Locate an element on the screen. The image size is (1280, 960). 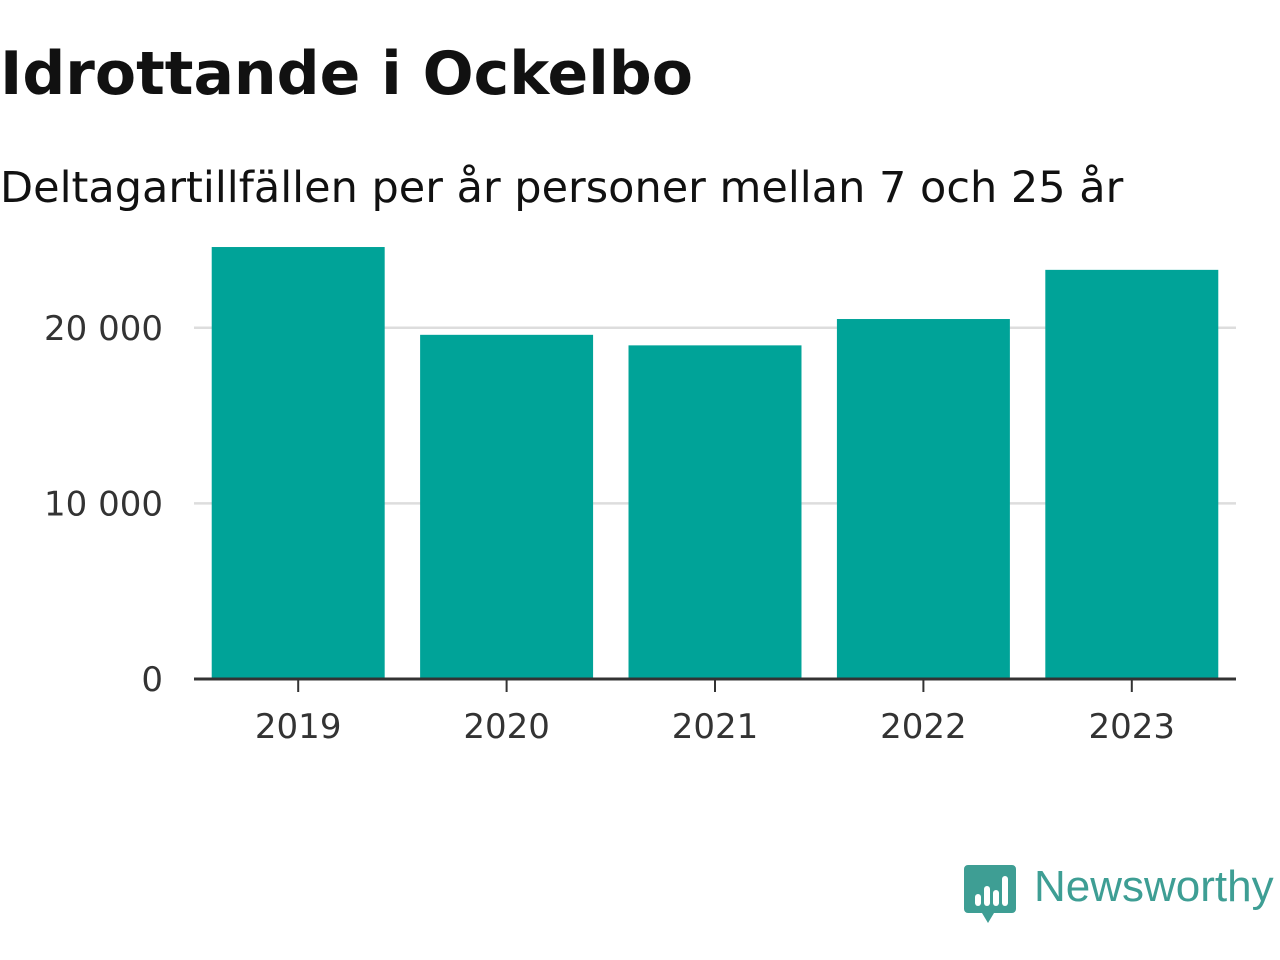
bar-2021 is located at coordinates (715, 512).